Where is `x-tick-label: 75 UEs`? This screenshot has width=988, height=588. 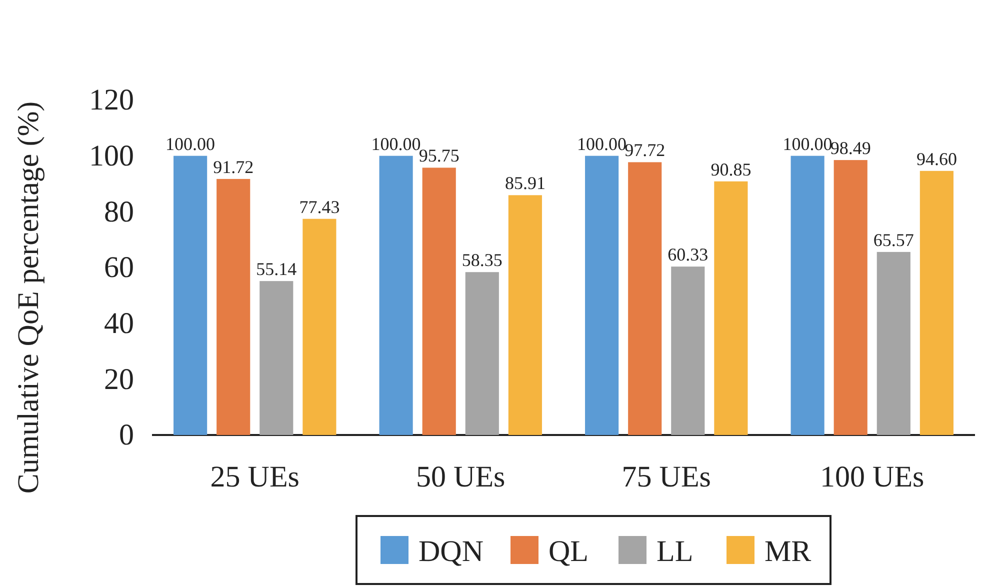 x-tick-label: 75 UEs is located at coordinates (666, 477).